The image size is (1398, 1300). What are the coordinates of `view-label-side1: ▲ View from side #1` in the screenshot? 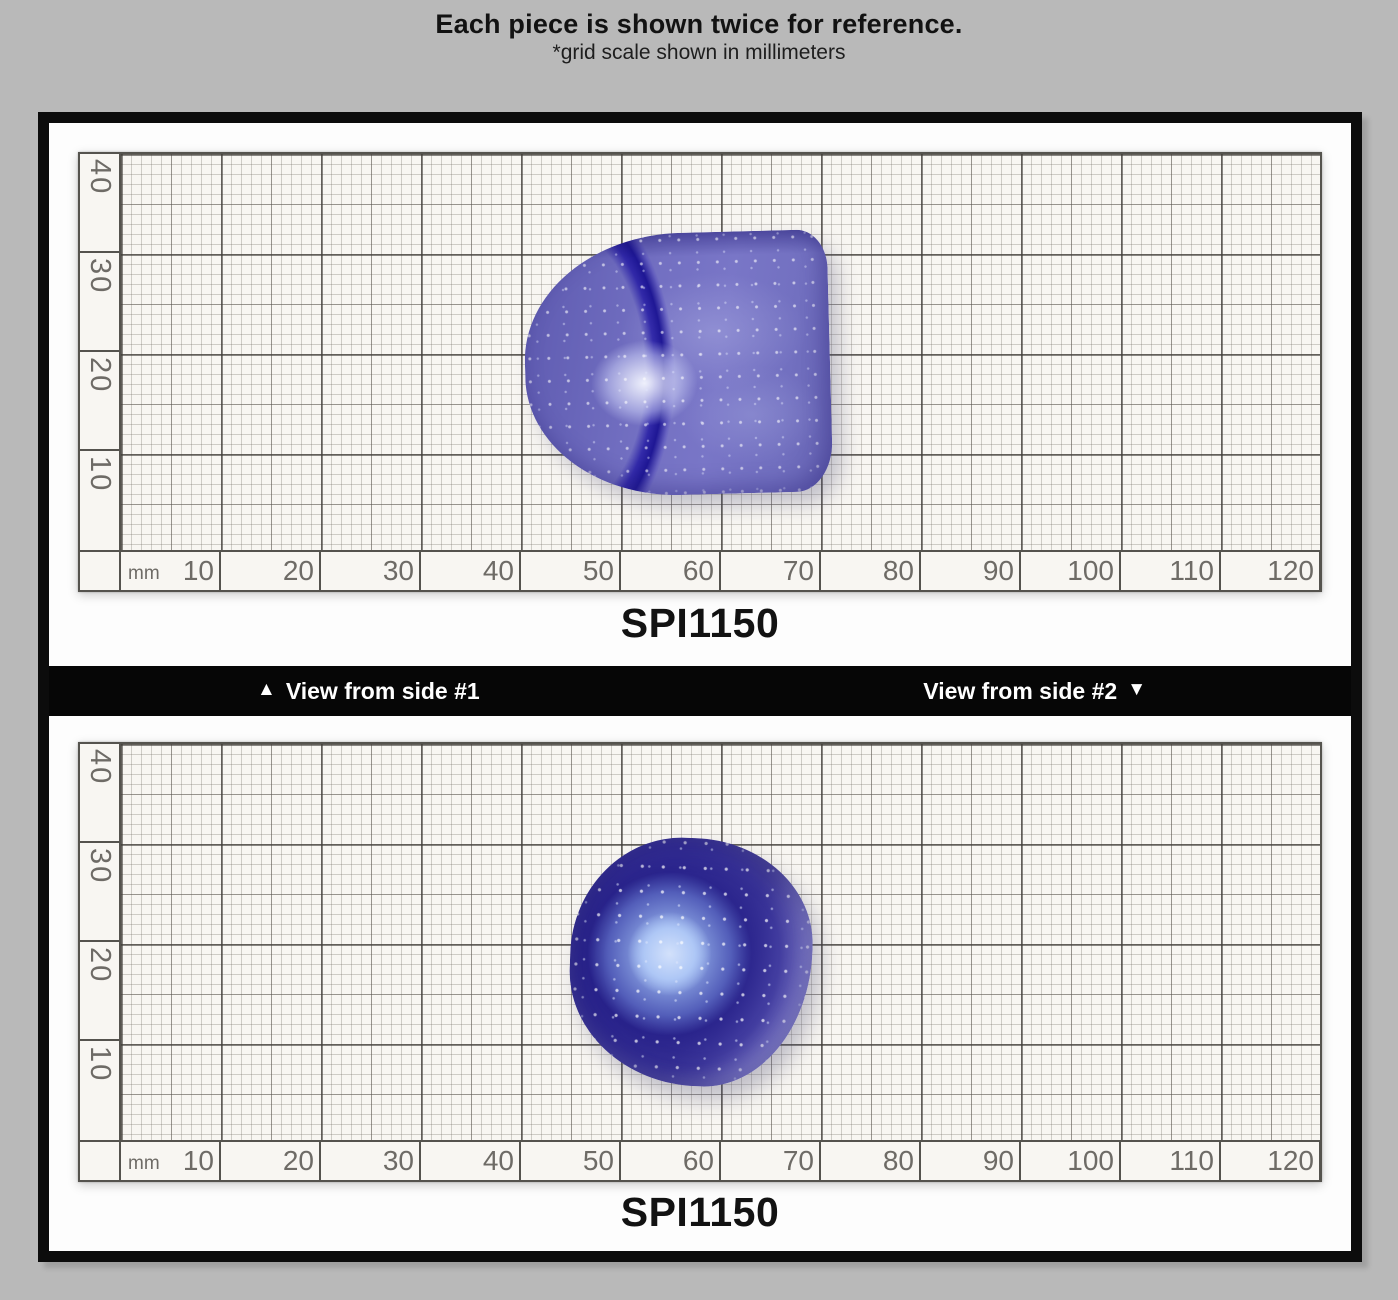 It's located at (368, 691).